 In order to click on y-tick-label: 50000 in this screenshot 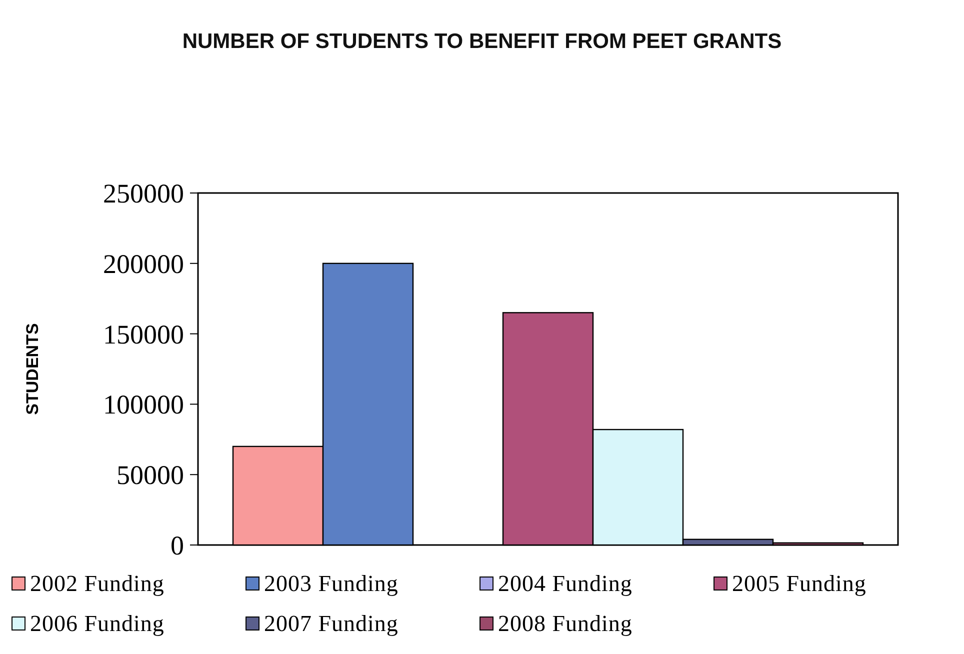, I will do `click(150, 475)`.